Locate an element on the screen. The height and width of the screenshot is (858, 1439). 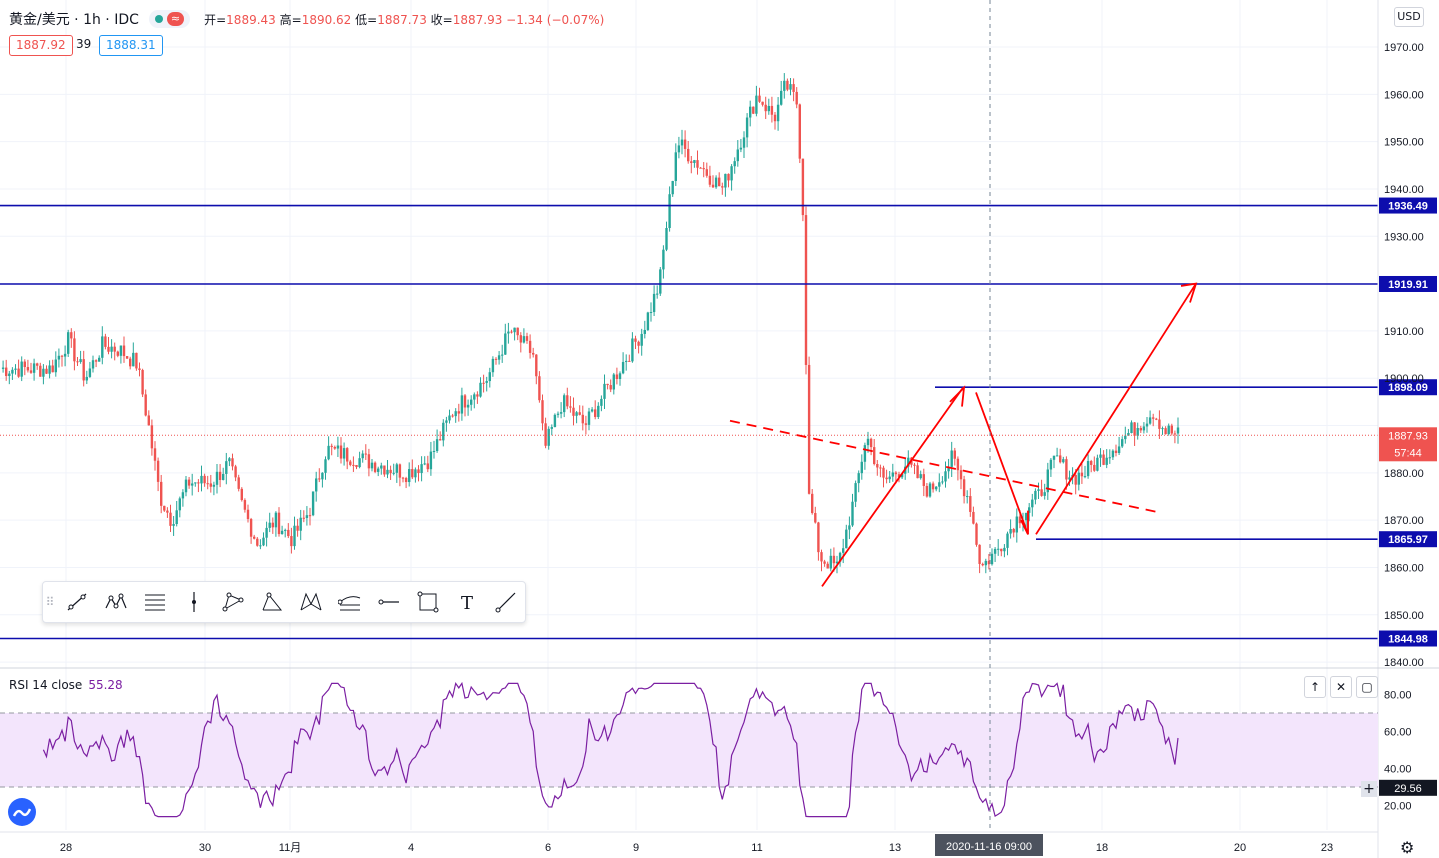
triangle-icon is located at coordinates (232, 602).